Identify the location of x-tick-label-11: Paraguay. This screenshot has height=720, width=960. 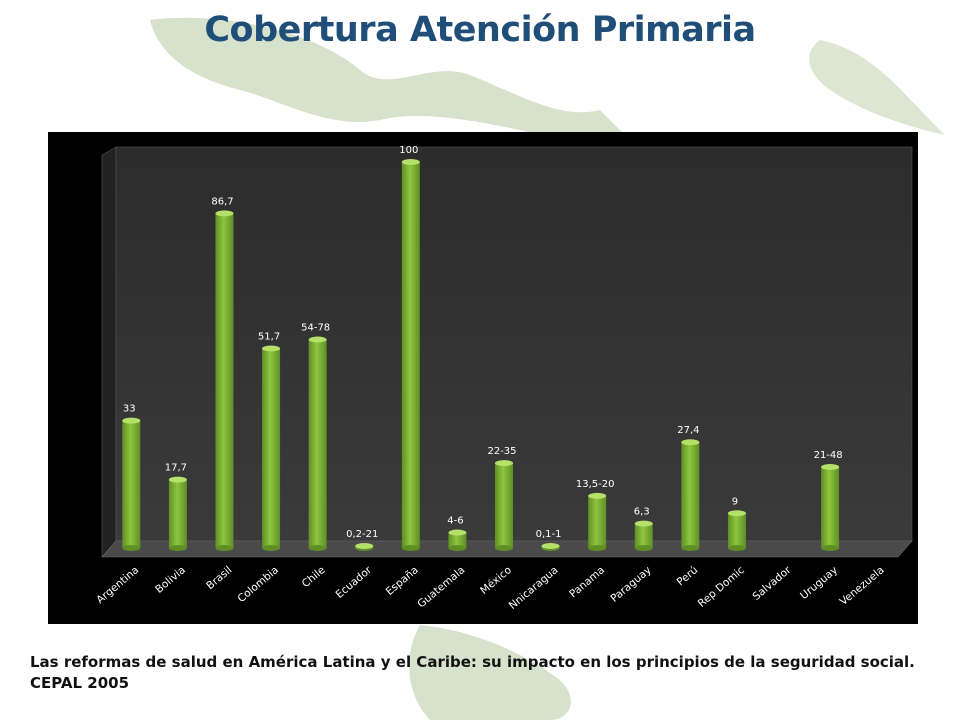
(630, 584).